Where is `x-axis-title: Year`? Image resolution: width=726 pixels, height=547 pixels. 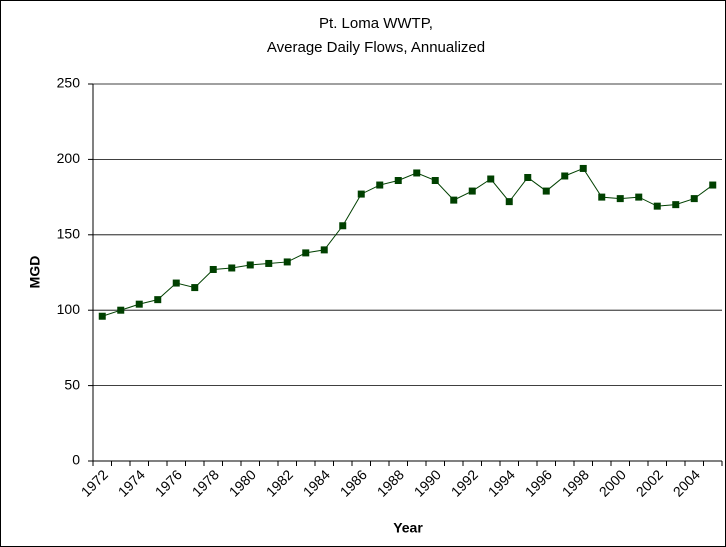
x-axis-title: Year is located at coordinates (408, 528).